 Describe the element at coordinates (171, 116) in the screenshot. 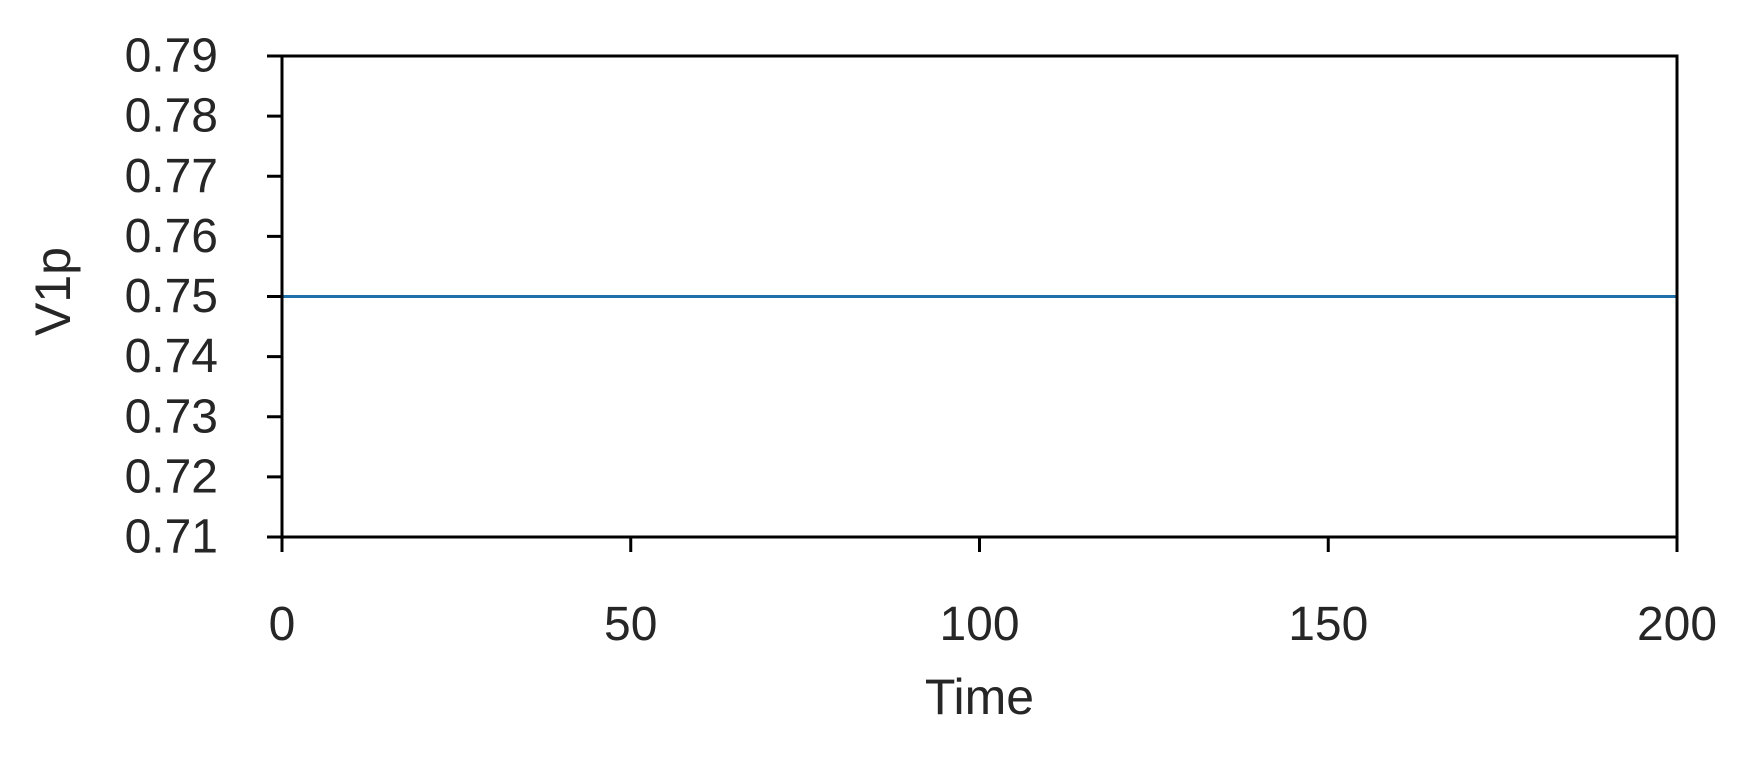

I see `y-tick-label: 0.78` at that location.